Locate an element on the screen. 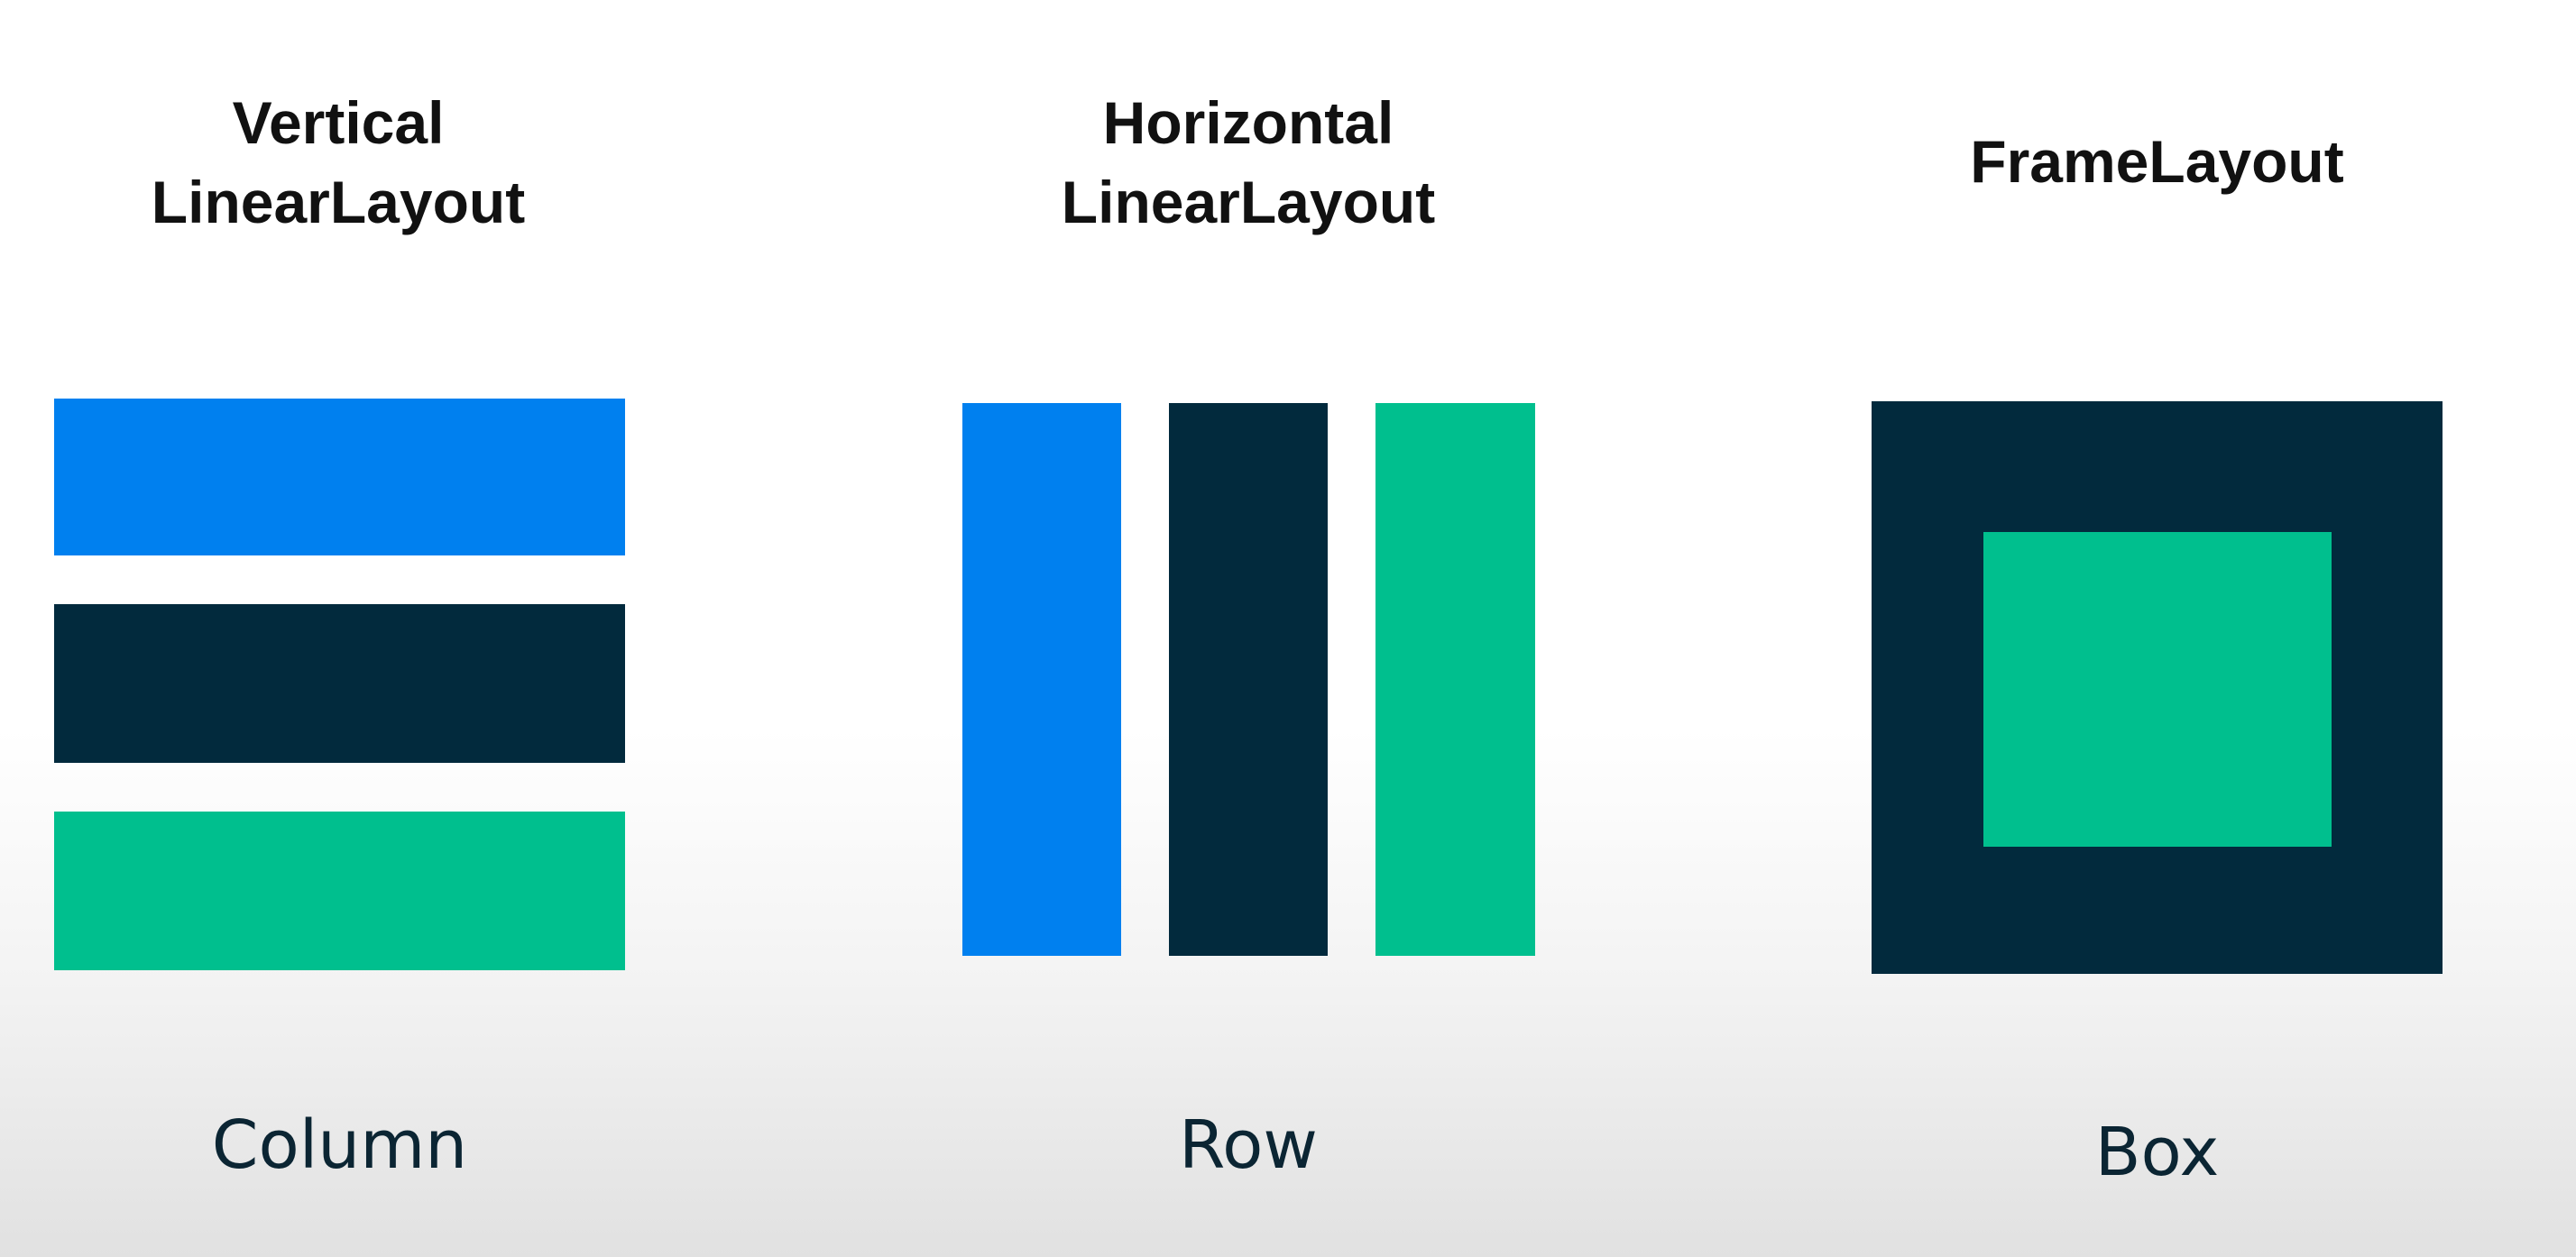 The height and width of the screenshot is (1257, 2576). box-inner-green is located at coordinates (2157, 689).